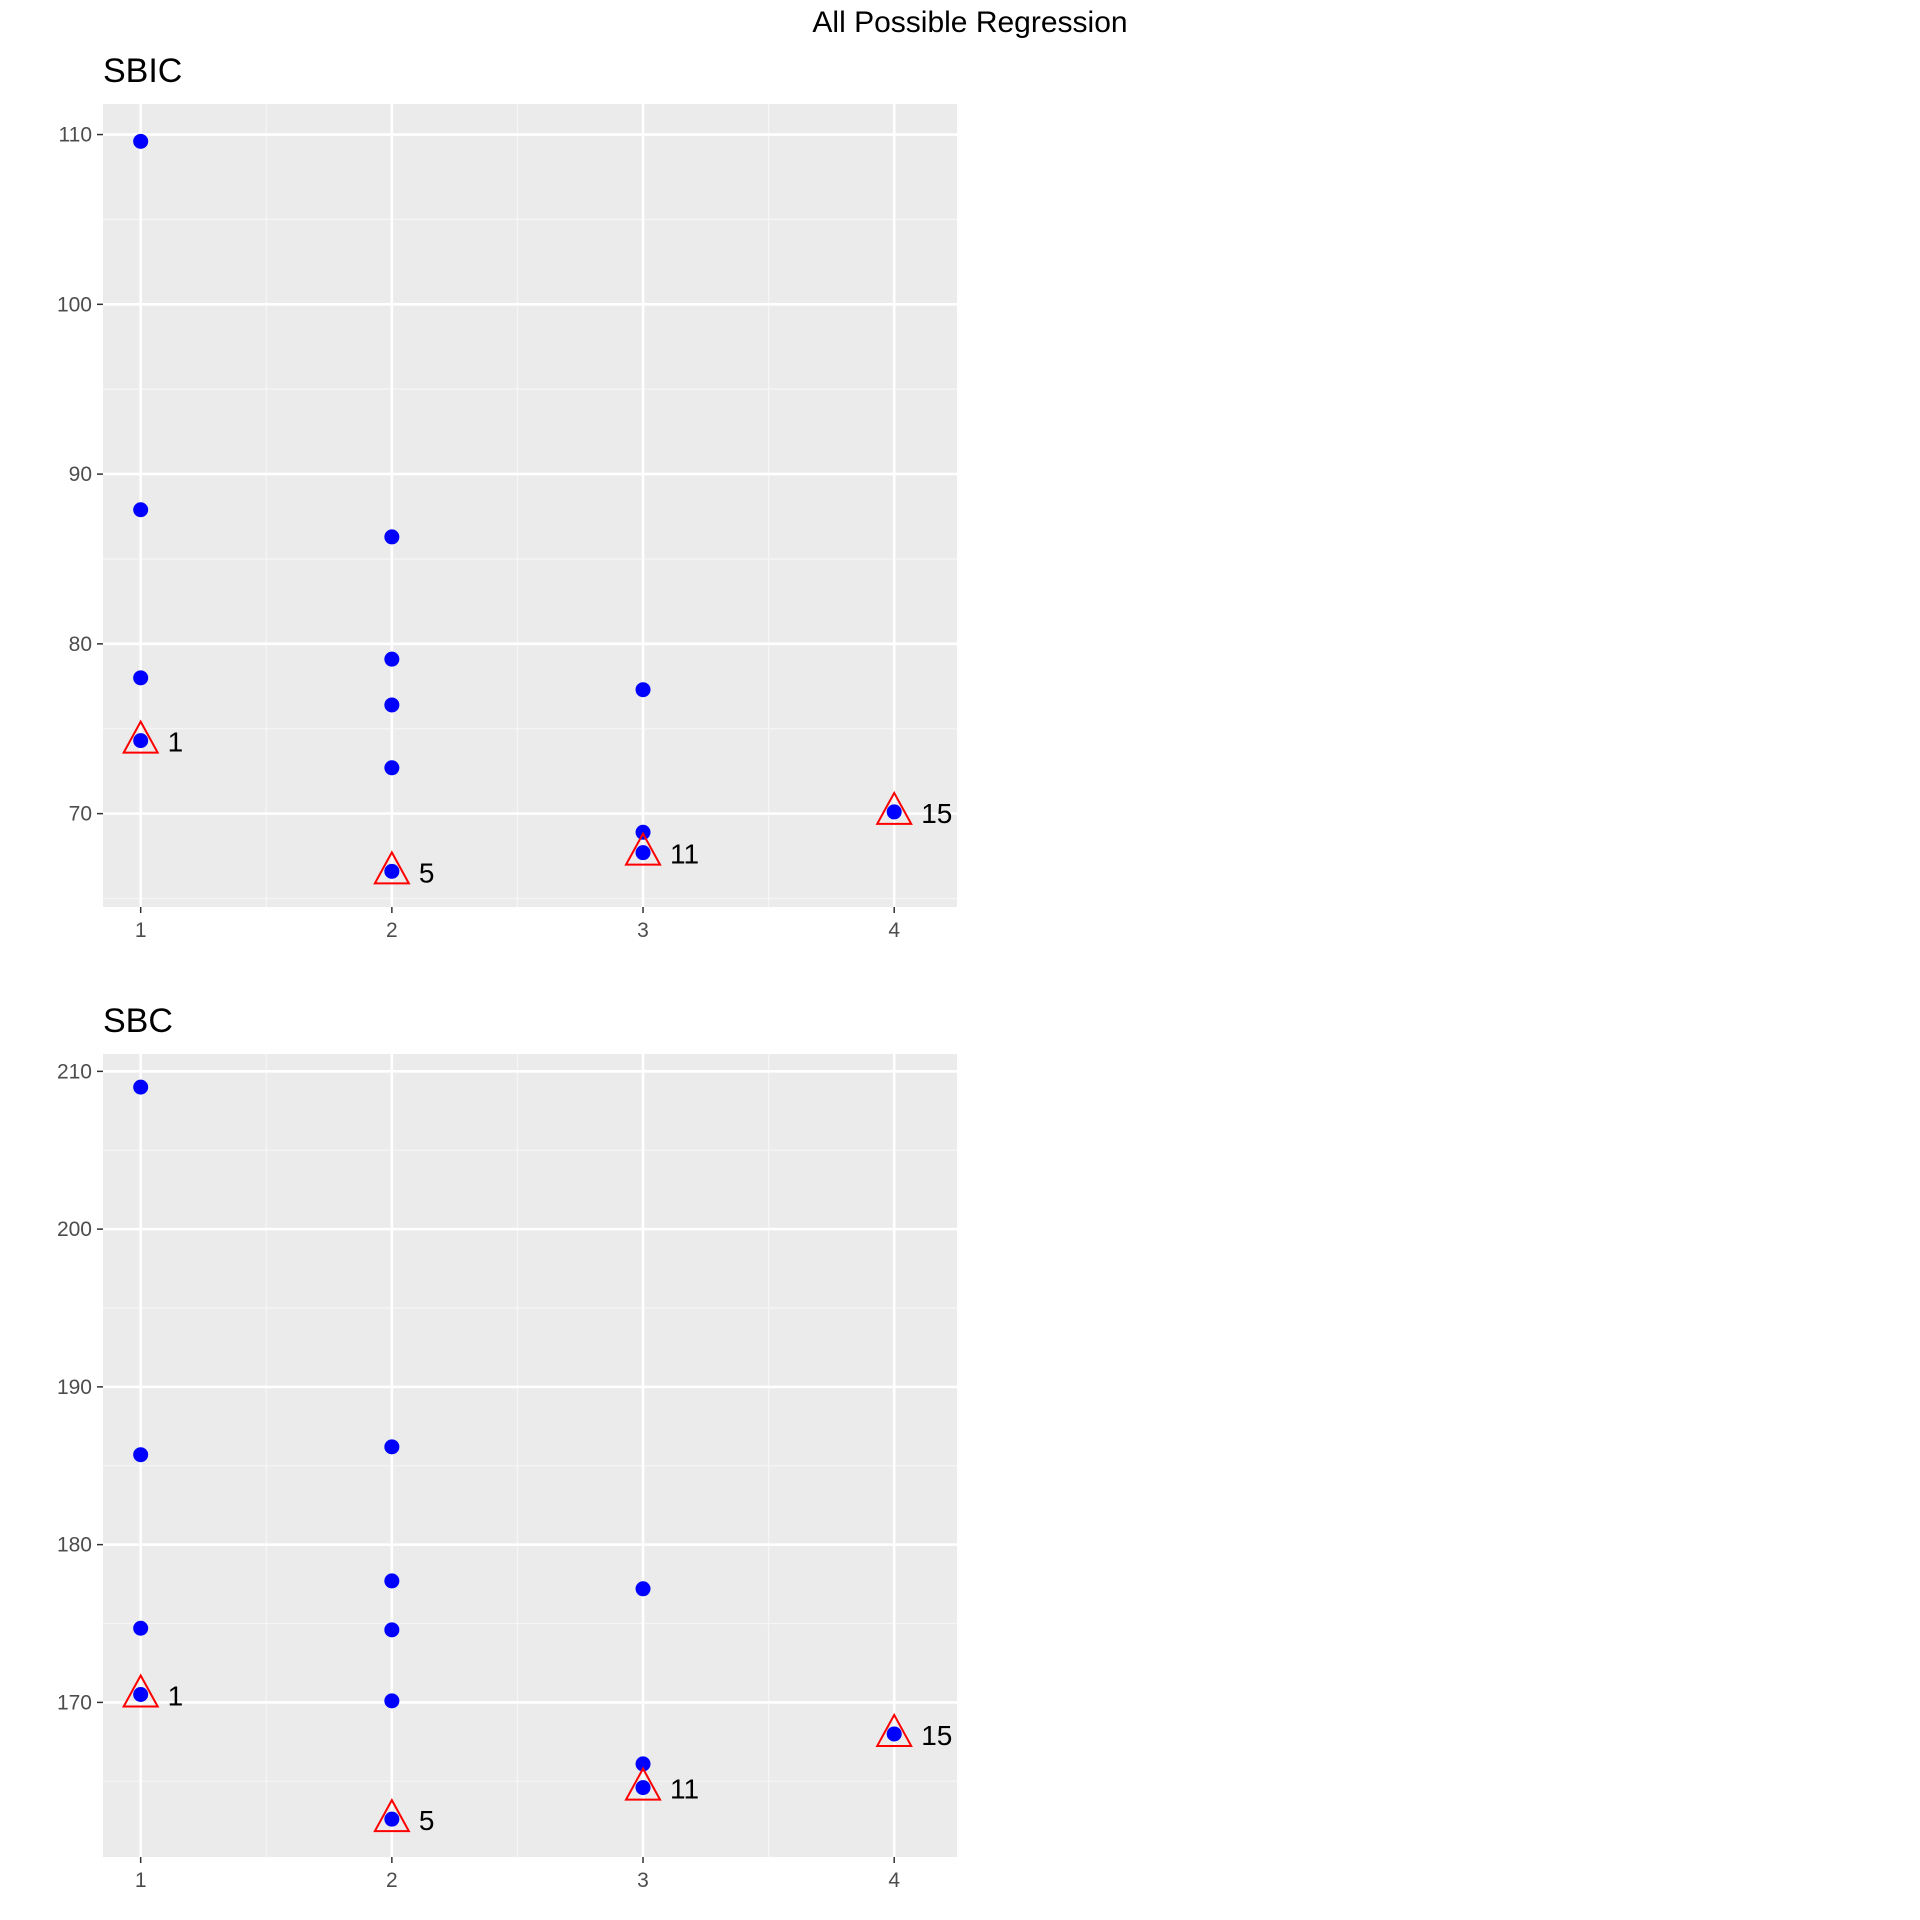  I want to click on y-tick-label: 210, so click(74, 1071).